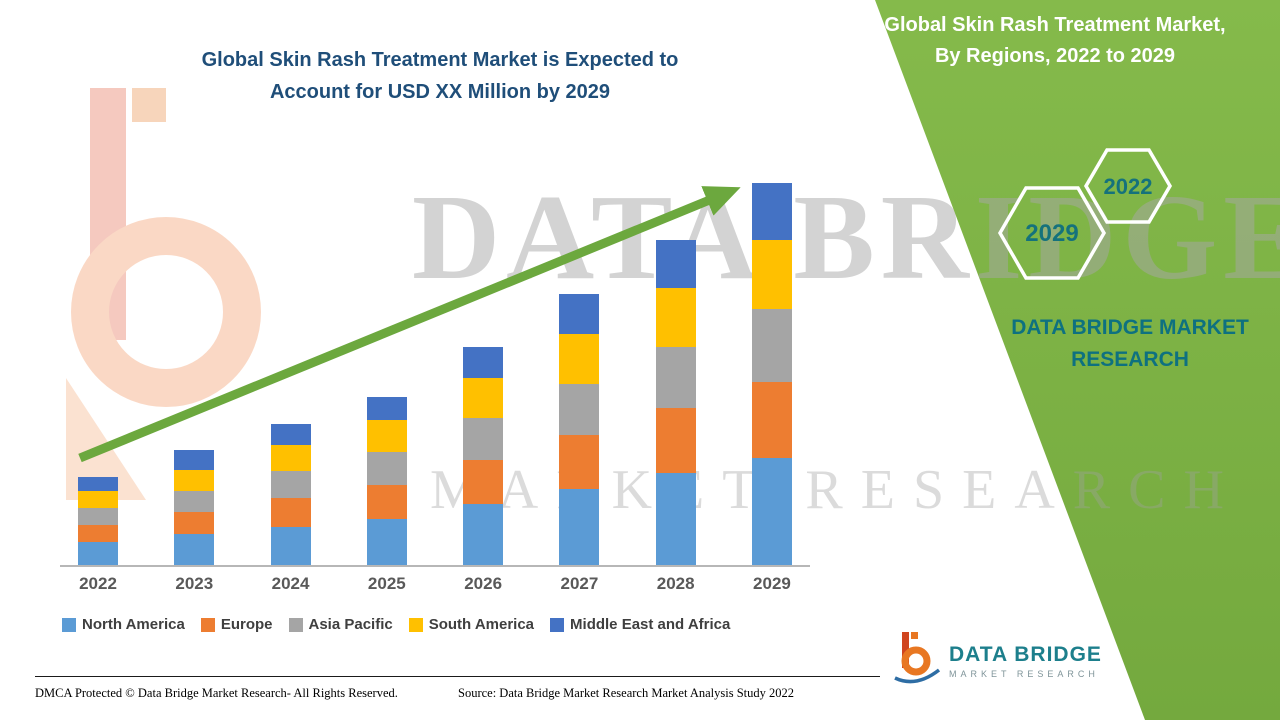  I want to click on brand-text: DATA BRIDGE MARKET RESEARCH, so click(1130, 343).